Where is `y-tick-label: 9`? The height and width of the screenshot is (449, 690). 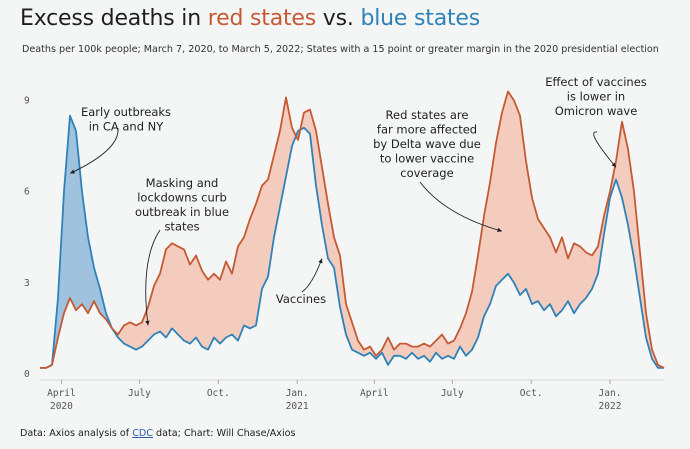
y-tick-label: 9 is located at coordinates (27, 100).